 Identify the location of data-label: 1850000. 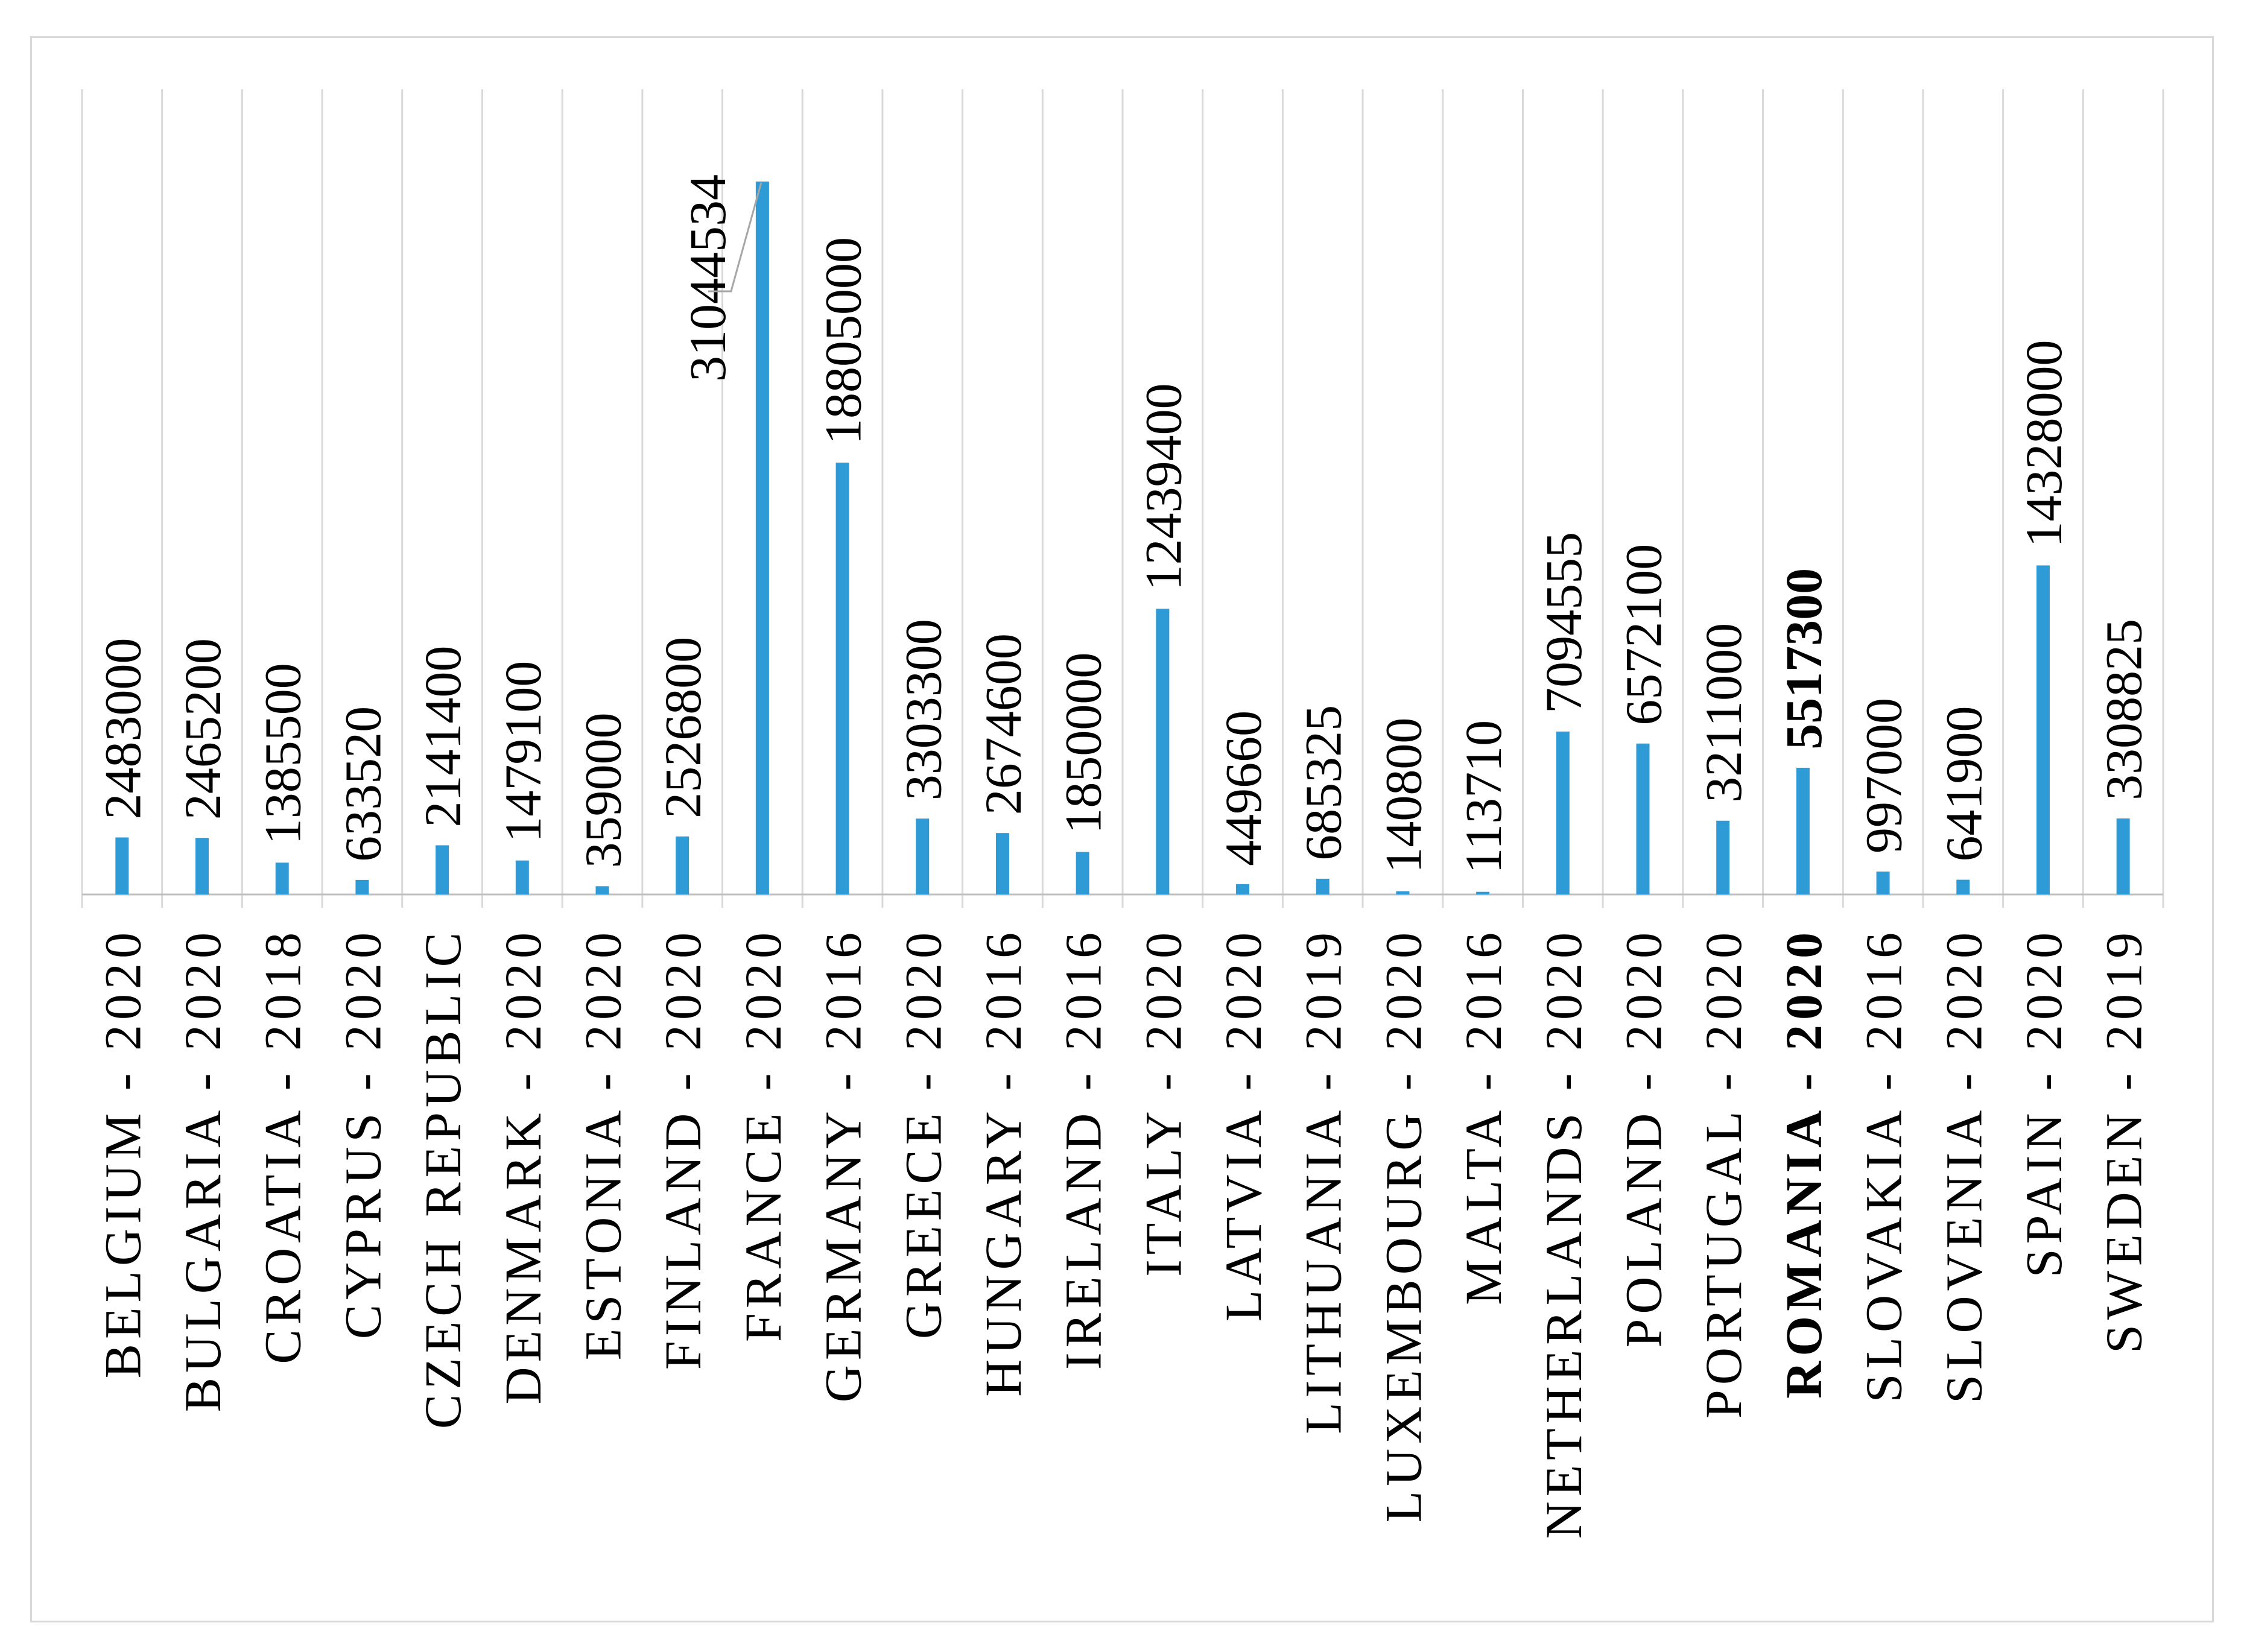
(1083, 743).